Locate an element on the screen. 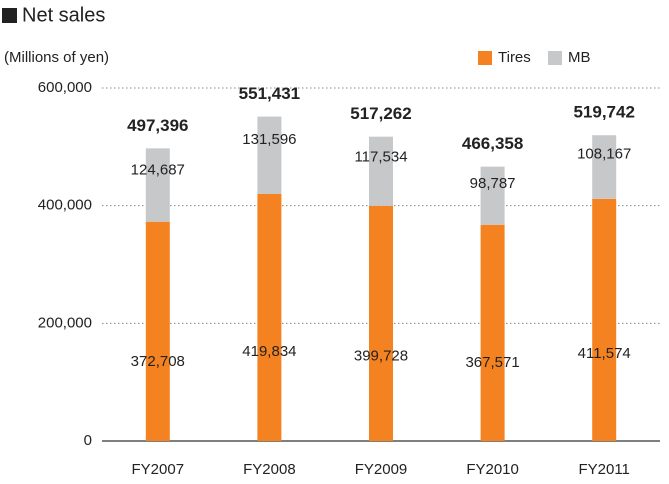  value-label: 367,571 is located at coordinates (492, 362).